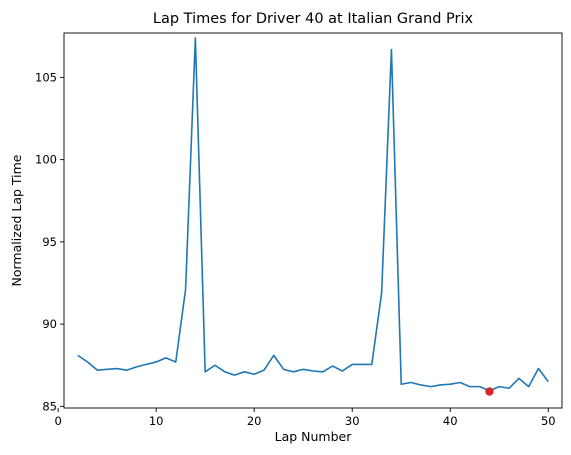 Image resolution: width=571 pixels, height=455 pixels. What do you see at coordinates (16, 220) in the screenshot?
I see `y-axis-label: Normalized Lap Time` at bounding box center [16, 220].